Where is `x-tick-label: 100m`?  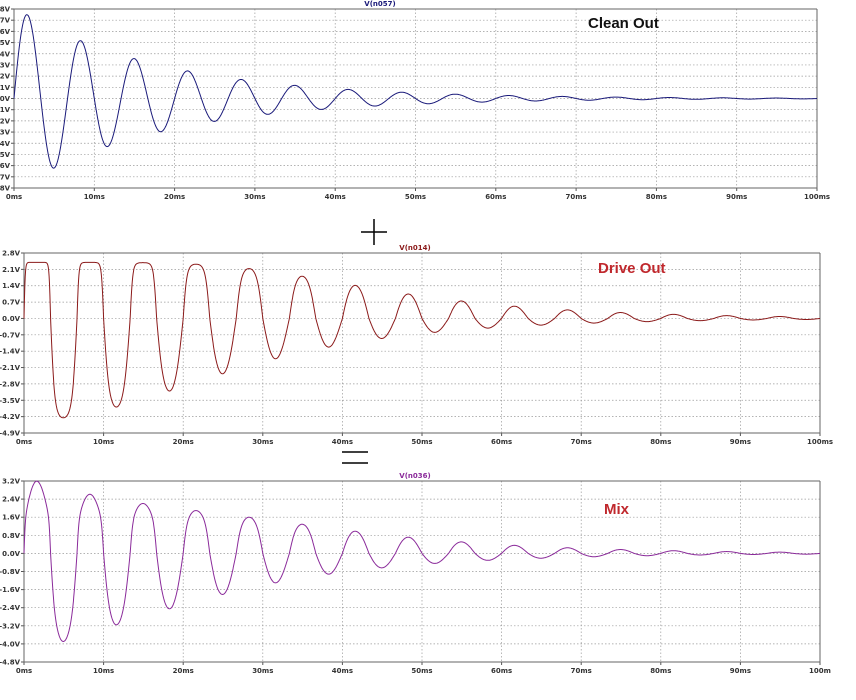 x-tick-label: 100m is located at coordinates (820, 671).